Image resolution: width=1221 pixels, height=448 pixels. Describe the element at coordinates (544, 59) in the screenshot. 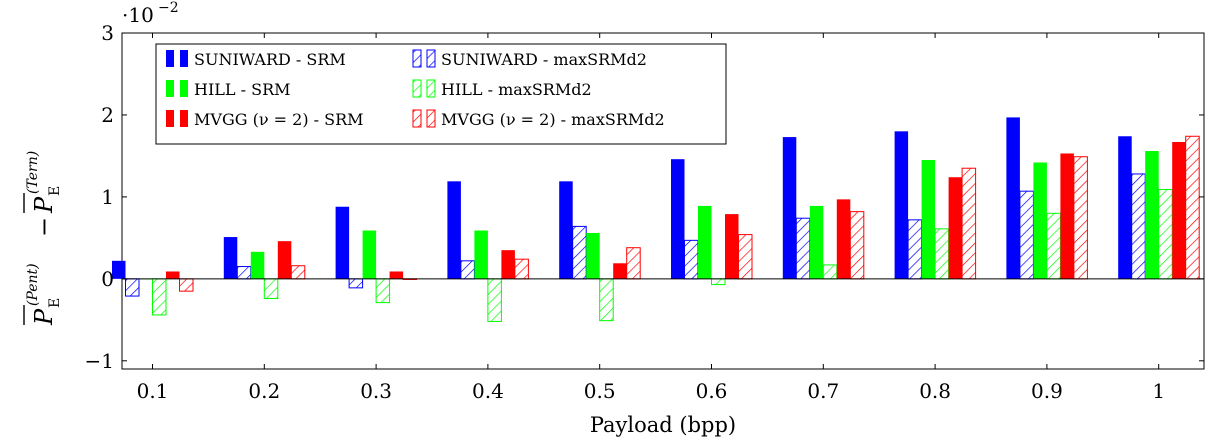

I see `legend-label-1: SUNIWARD - maxSRMd2` at that location.